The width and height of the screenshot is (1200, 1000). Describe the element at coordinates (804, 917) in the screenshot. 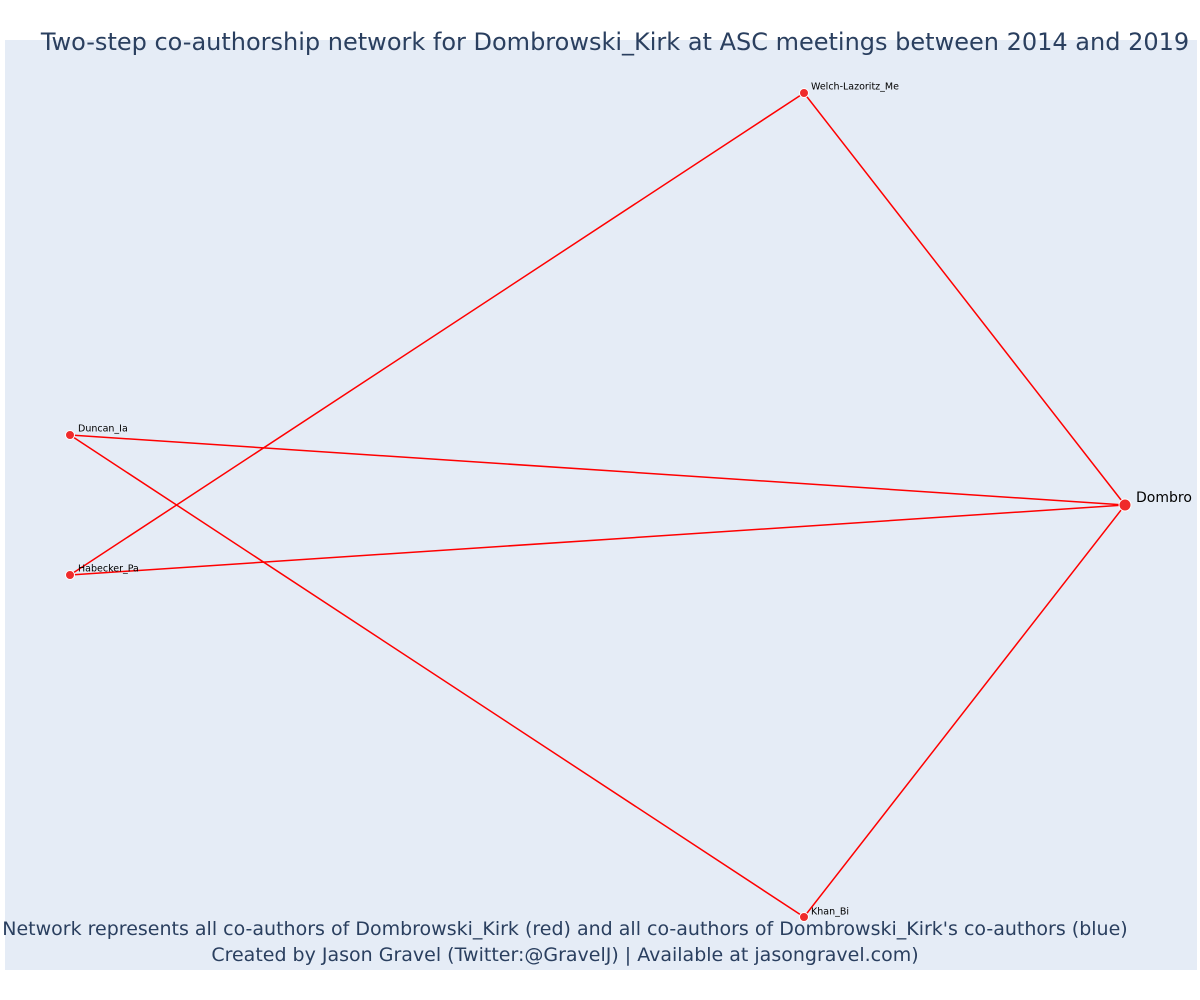

I see `node-Khan_Bi` at that location.